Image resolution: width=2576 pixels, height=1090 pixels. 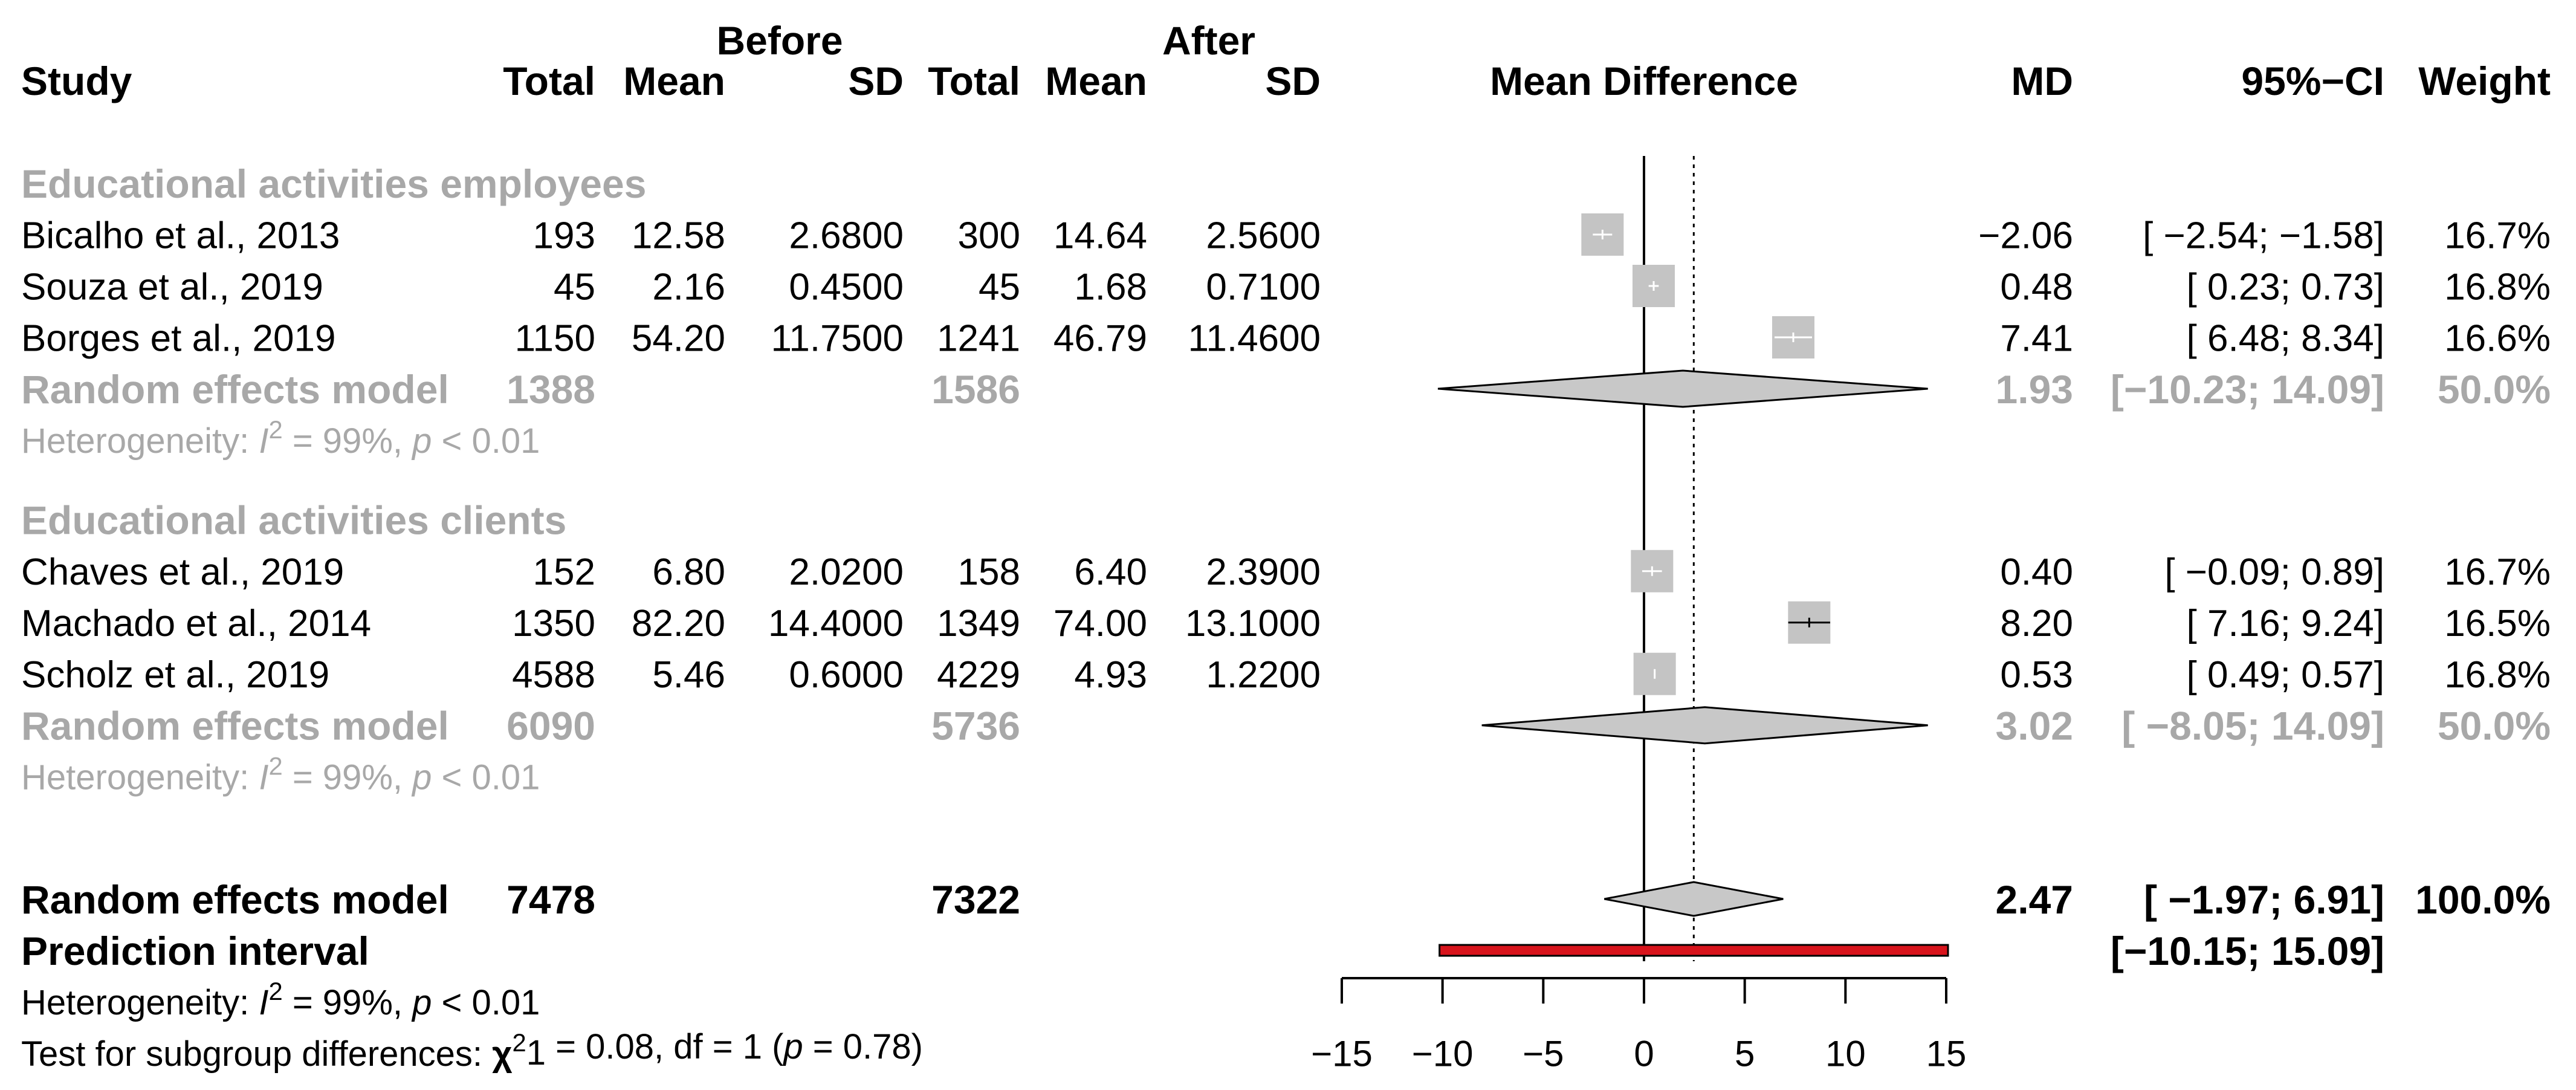 What do you see at coordinates (178, 338) in the screenshot?
I see `study-name: Borges et al., 2019` at bounding box center [178, 338].